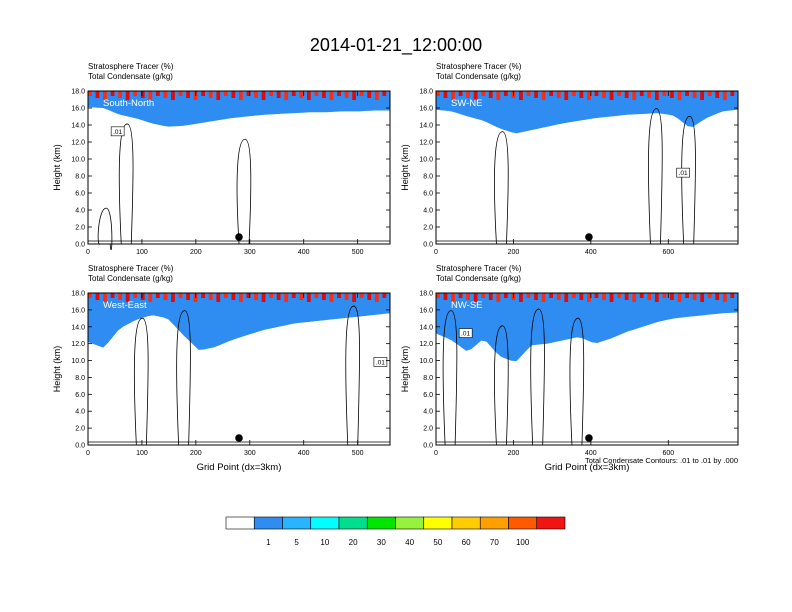  I want to click on y-tick-label: 14.0, so click(78, 126).